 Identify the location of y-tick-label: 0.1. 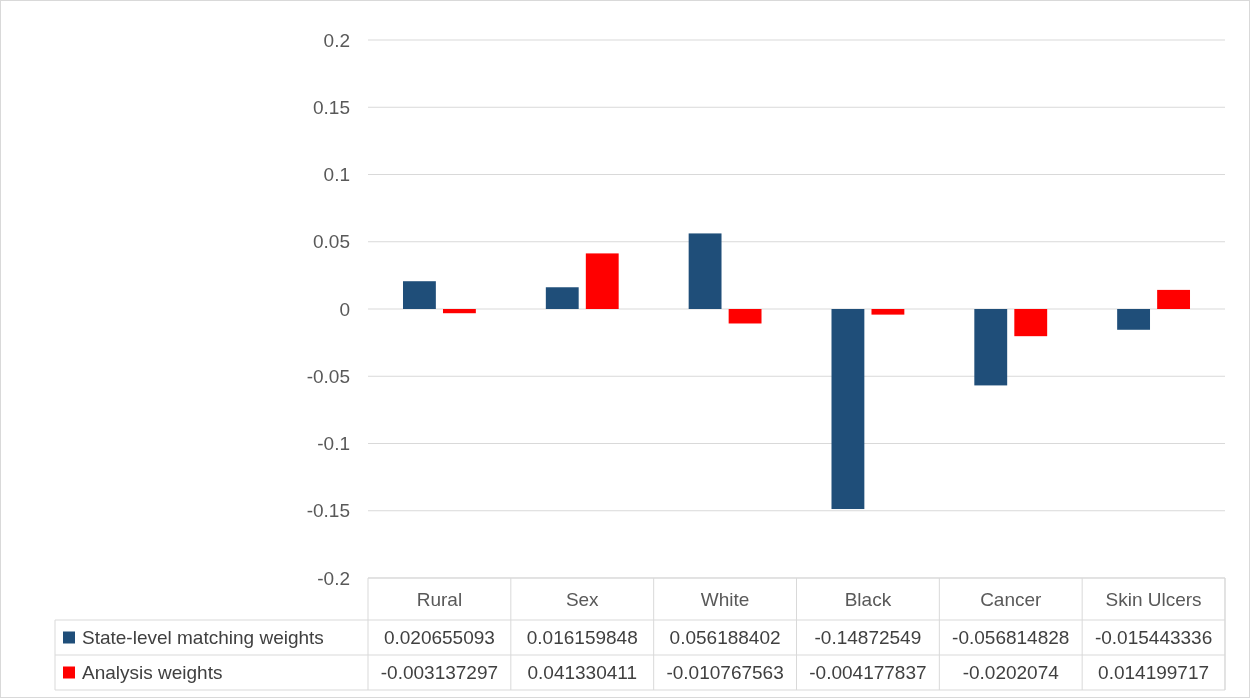
(336, 175).